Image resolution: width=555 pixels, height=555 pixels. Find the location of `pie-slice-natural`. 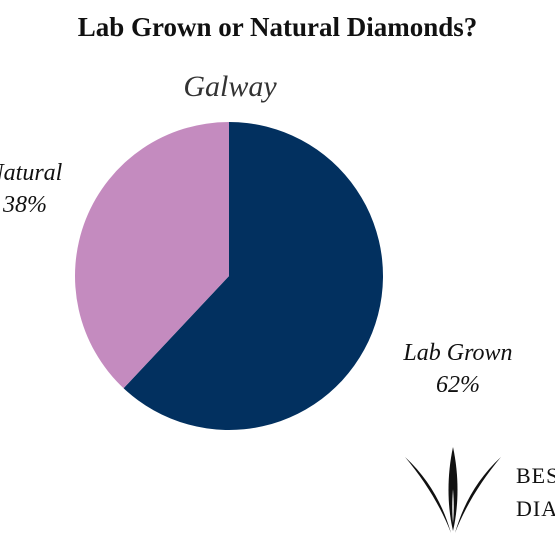

pie-slice-natural is located at coordinates (152, 255).